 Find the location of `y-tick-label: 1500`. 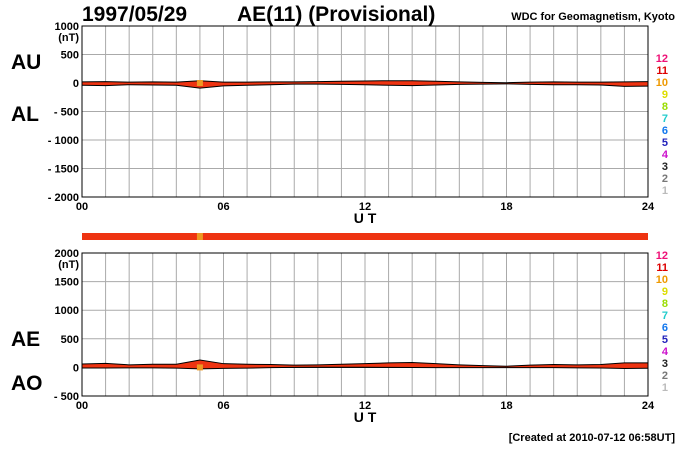

y-tick-label: 1500 is located at coordinates (67, 283).